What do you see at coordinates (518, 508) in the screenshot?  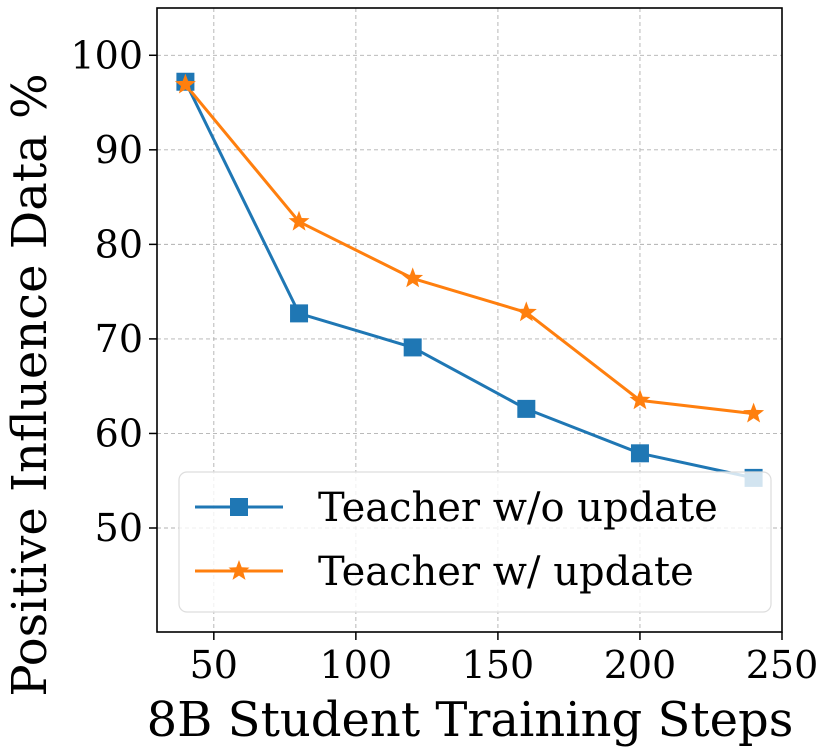 I see `legend-item-no-update-label: Teacher w/o update` at bounding box center [518, 508].